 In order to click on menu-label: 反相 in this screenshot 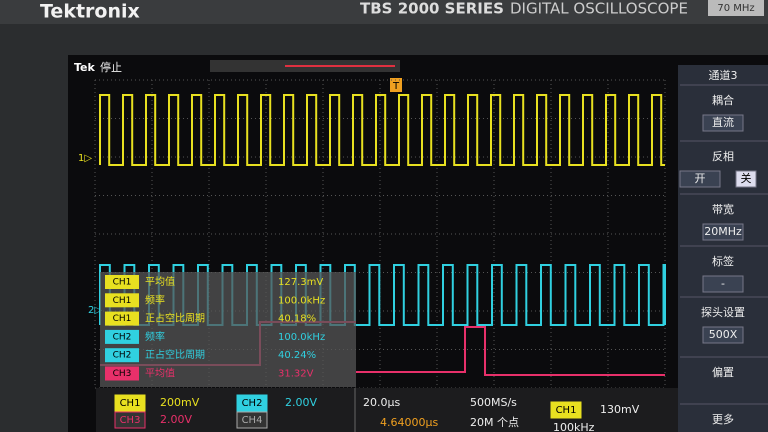, I will do `click(723, 156)`.